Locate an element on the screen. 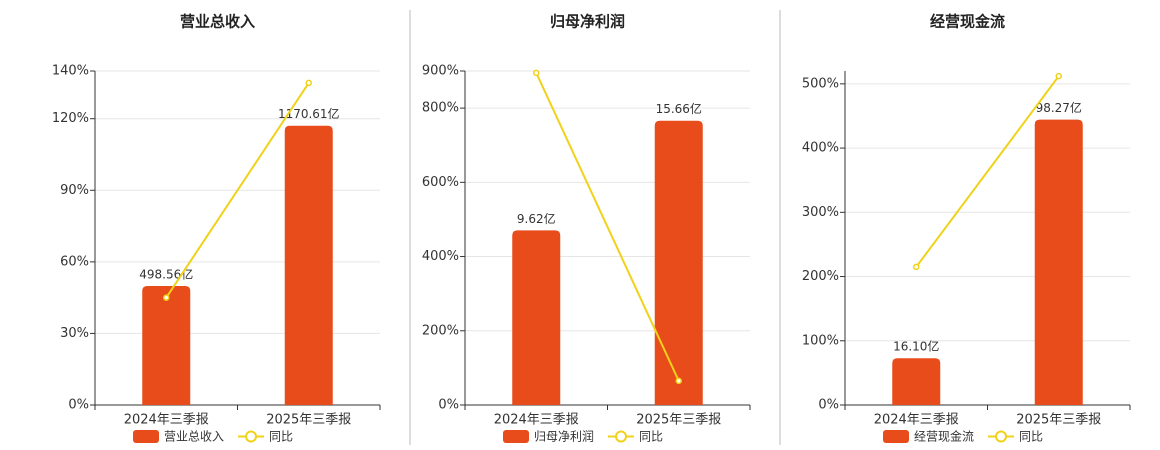  legend-label: 经营现金流 is located at coordinates (944, 436).